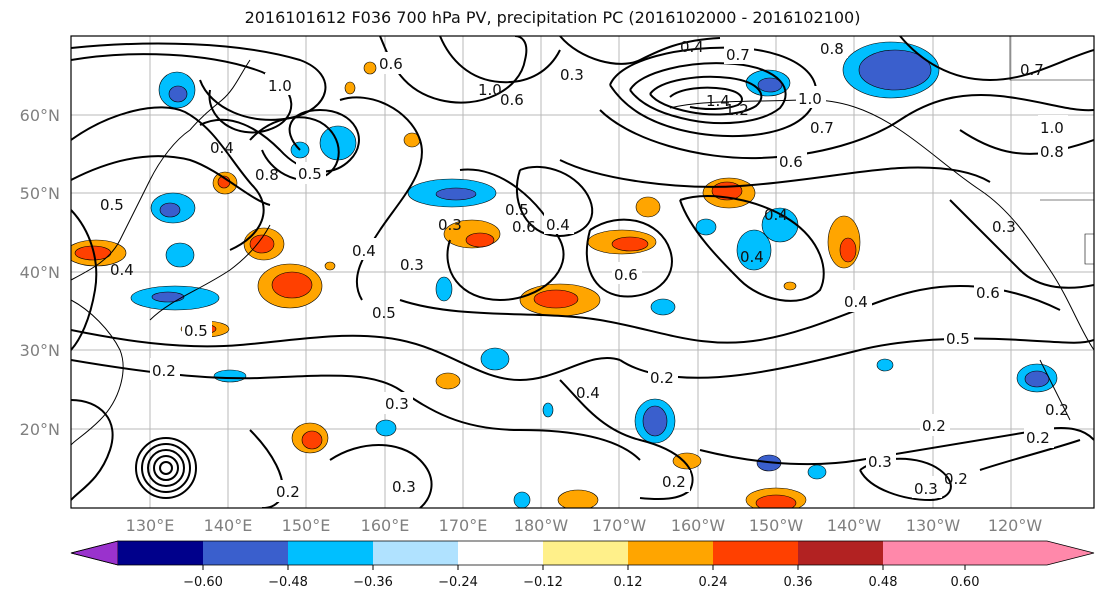  What do you see at coordinates (776, 525) in the screenshot?
I see `lon-label: 150°W` at bounding box center [776, 525].